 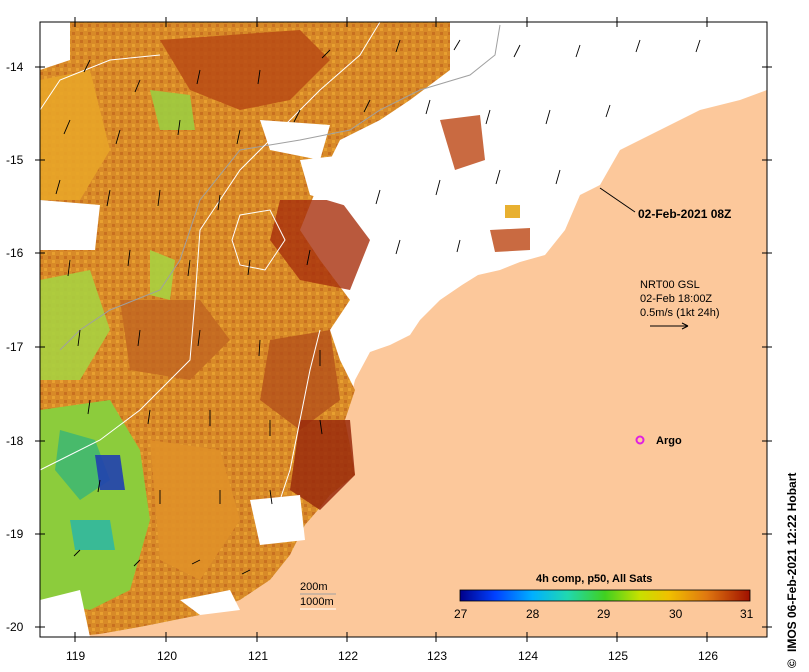 I want to click on credit-text: IMOS 06-Feb-2021 12:22 Hobart, so click(x=792, y=562).